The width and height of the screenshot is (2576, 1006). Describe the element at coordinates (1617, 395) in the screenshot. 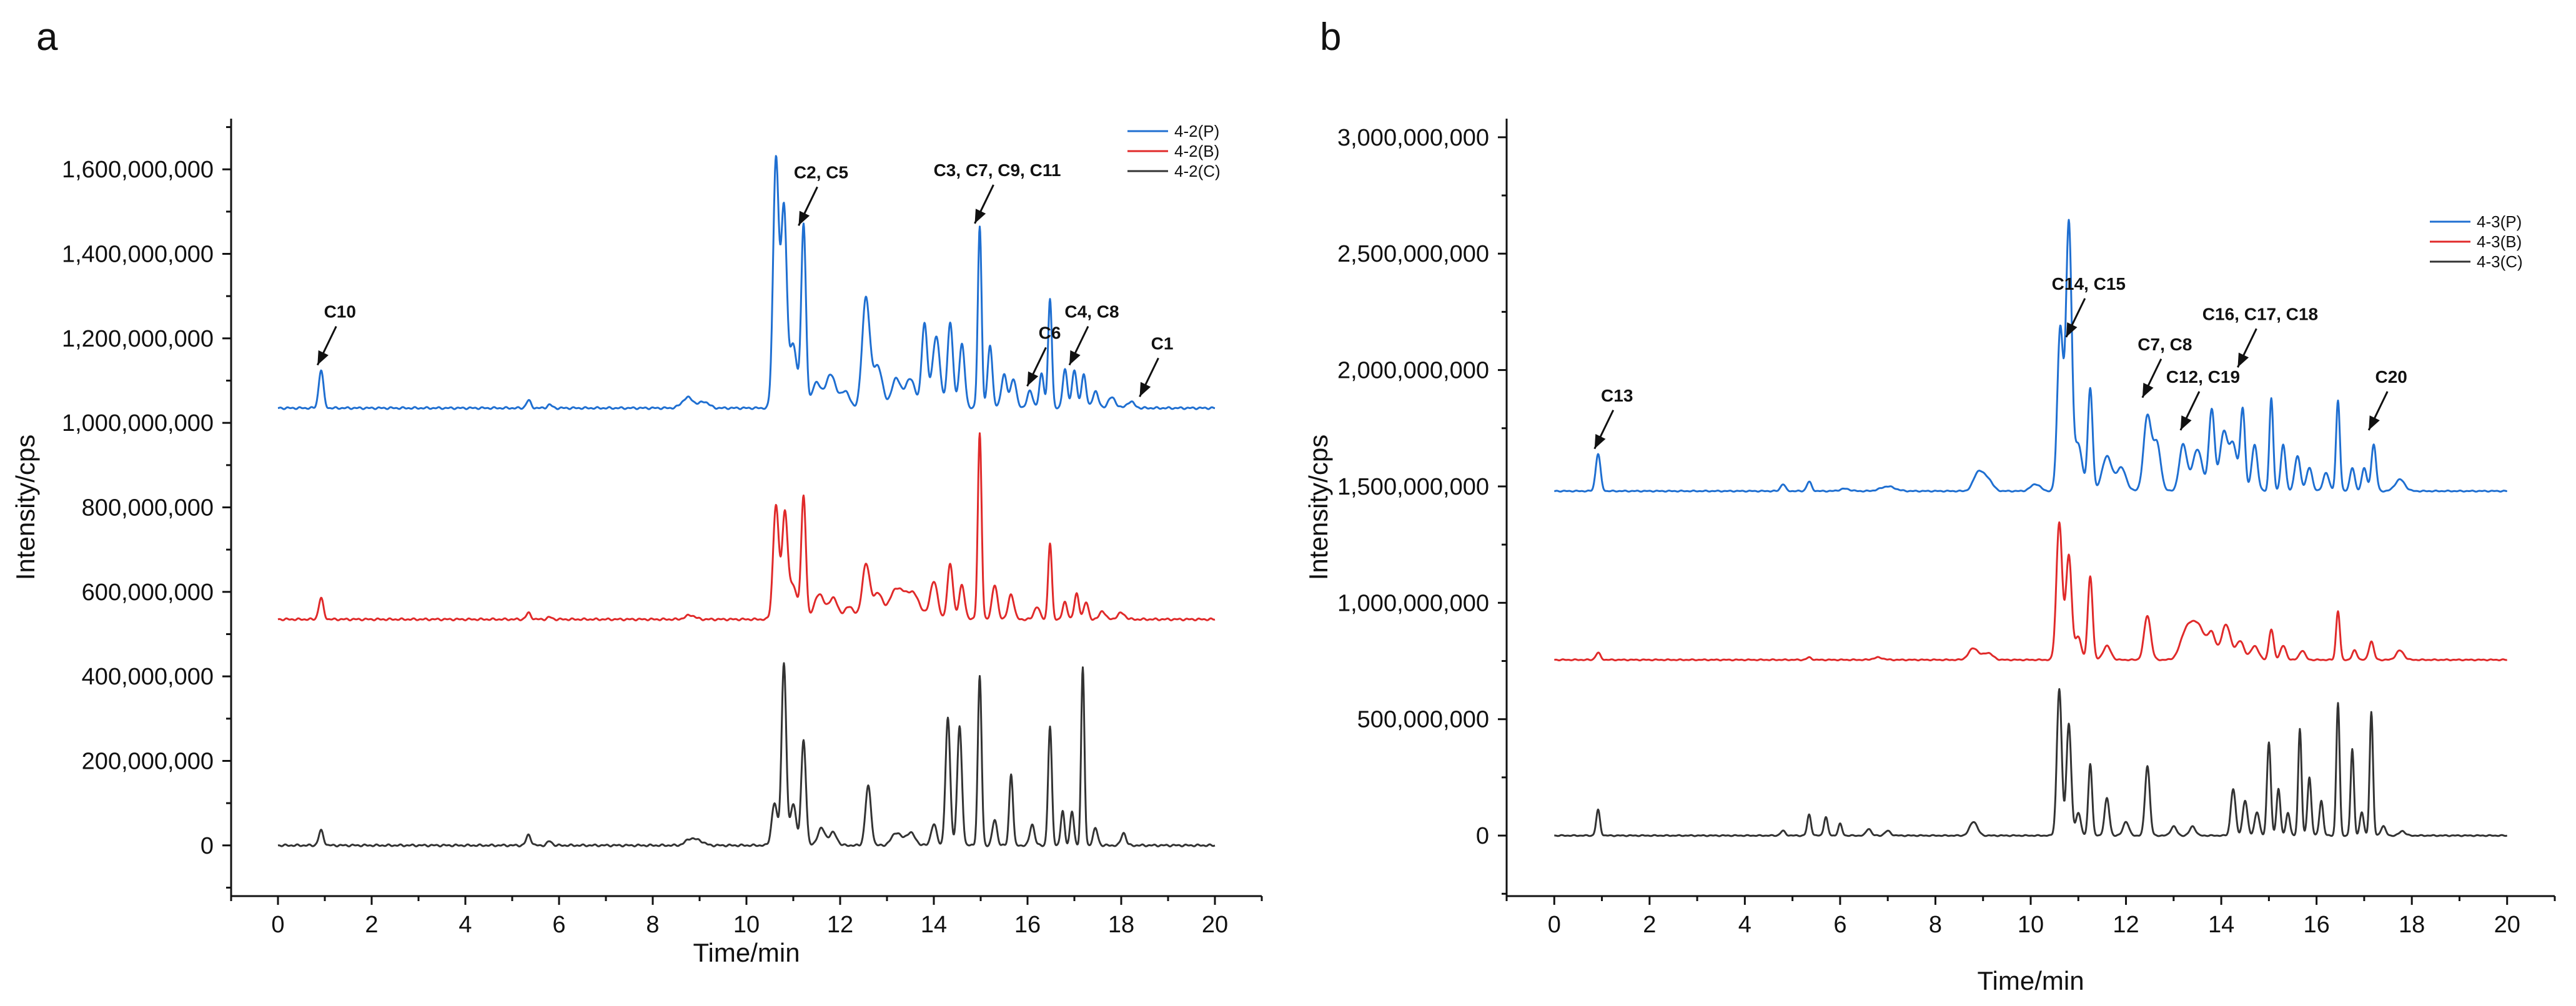

I see `annotation-label: C13` at that location.